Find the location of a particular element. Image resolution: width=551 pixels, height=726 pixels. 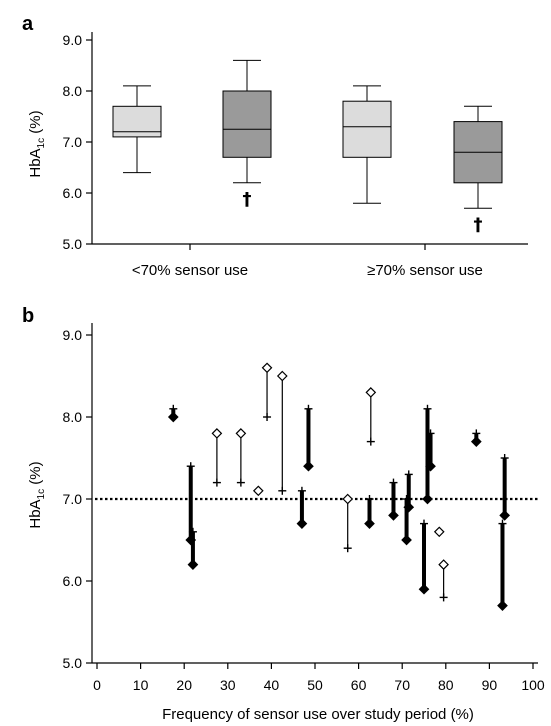

panel-a-y-tick-label: 6.0 is located at coordinates (73, 193).